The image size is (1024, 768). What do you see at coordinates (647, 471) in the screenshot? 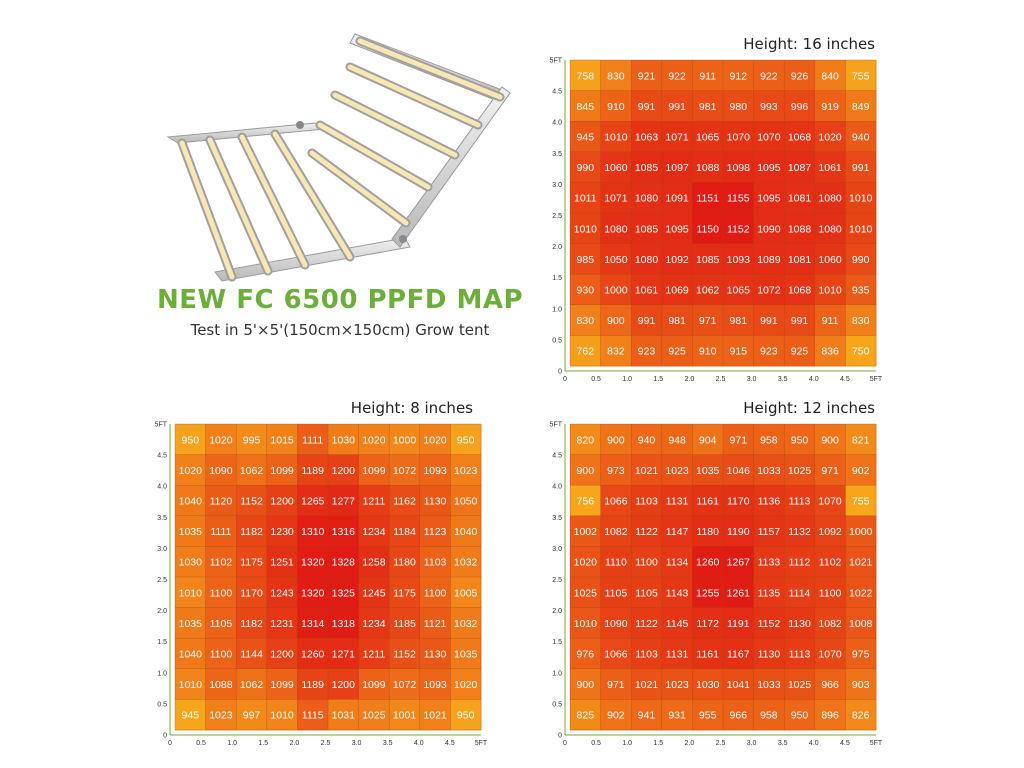
I see `cell-value-label: 1021` at bounding box center [647, 471].